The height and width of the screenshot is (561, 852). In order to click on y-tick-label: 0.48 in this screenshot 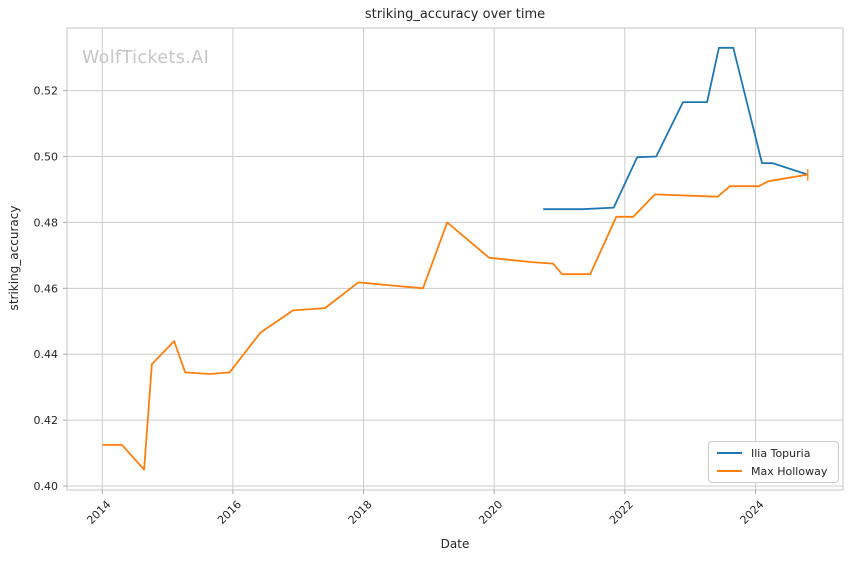, I will do `click(46, 222)`.